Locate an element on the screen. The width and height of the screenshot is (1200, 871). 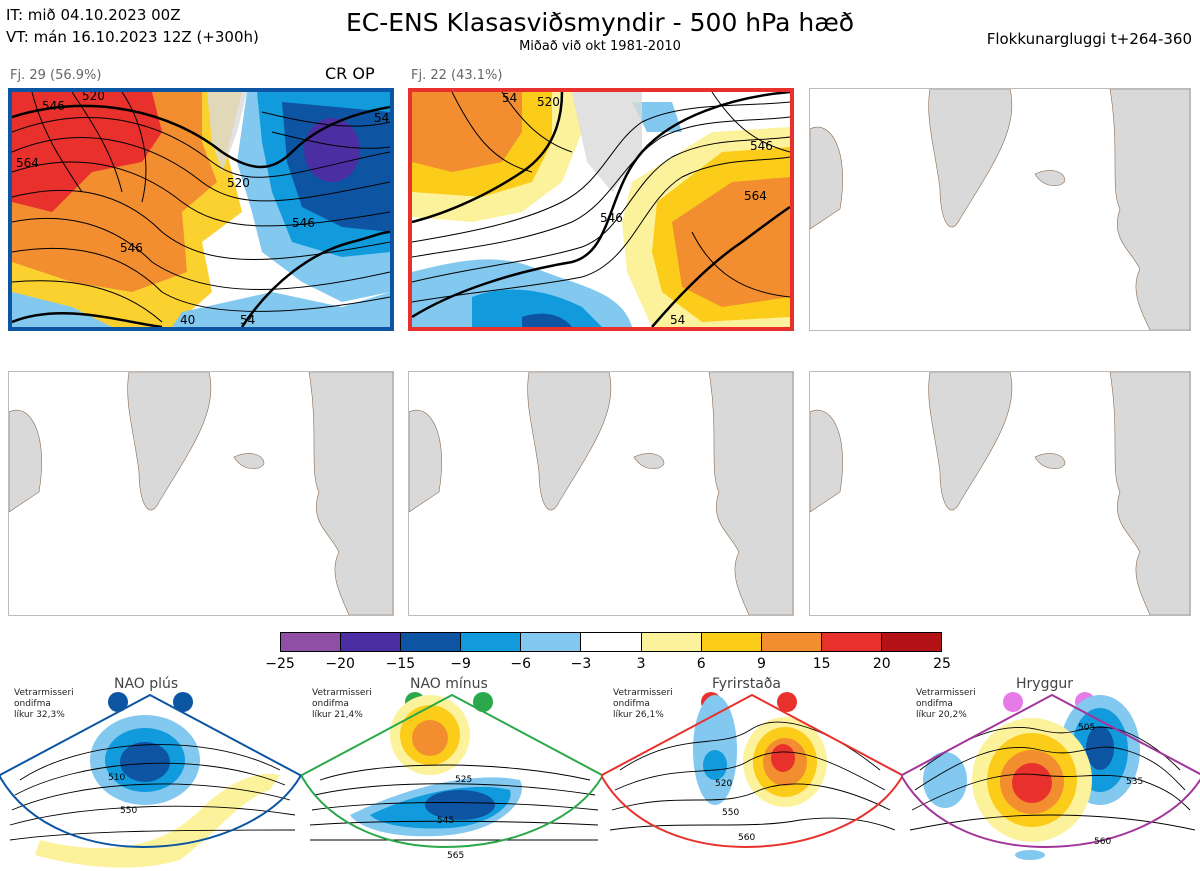
cluster-1-contour-label: 40 is located at coordinates (187, 320).